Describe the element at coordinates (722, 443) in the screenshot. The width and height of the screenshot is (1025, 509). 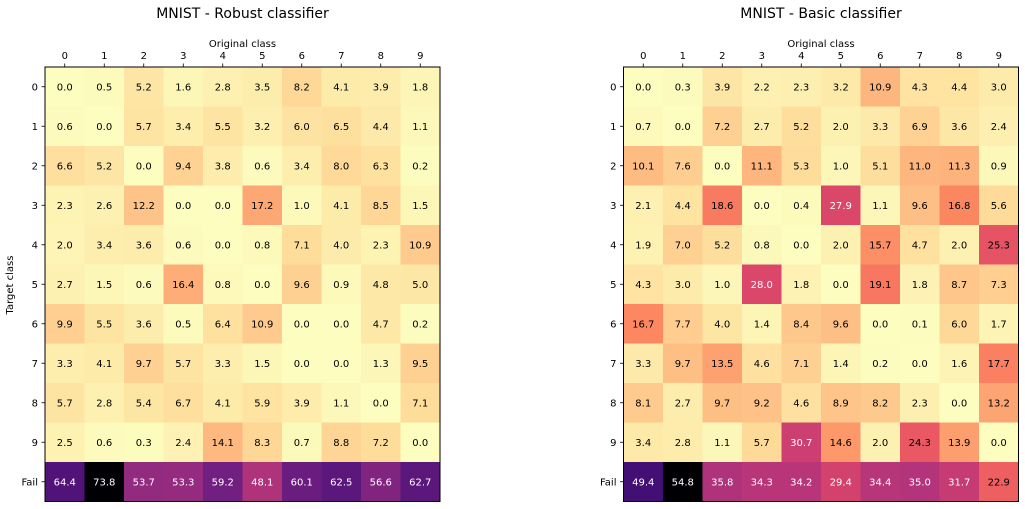
I see `cell-value-label: 1.1` at that location.